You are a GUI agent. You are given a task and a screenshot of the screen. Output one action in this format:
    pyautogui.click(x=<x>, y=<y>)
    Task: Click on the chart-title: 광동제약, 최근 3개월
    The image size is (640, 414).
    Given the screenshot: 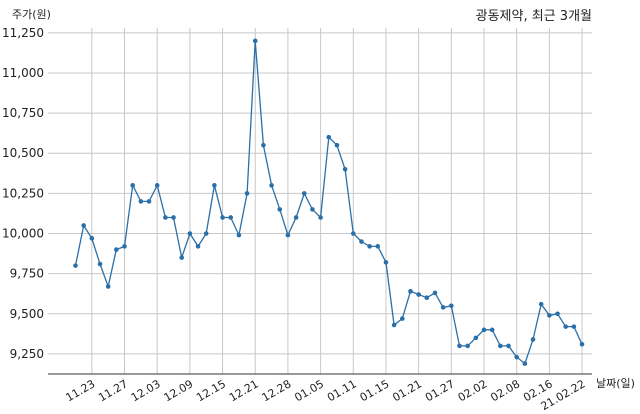 What is the action you would take?
    pyautogui.click(x=534, y=16)
    